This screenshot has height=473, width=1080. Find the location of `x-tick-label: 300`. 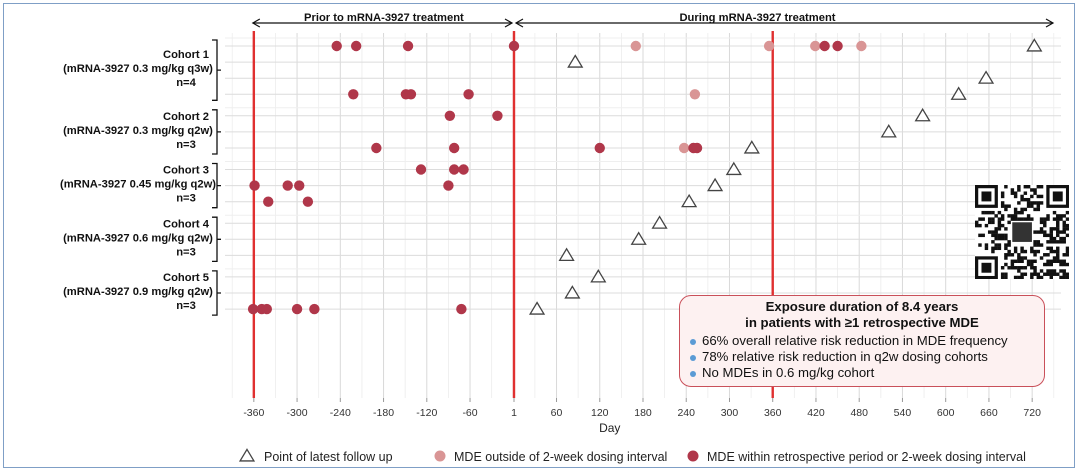

x-tick-label: 300 is located at coordinates (729, 413).